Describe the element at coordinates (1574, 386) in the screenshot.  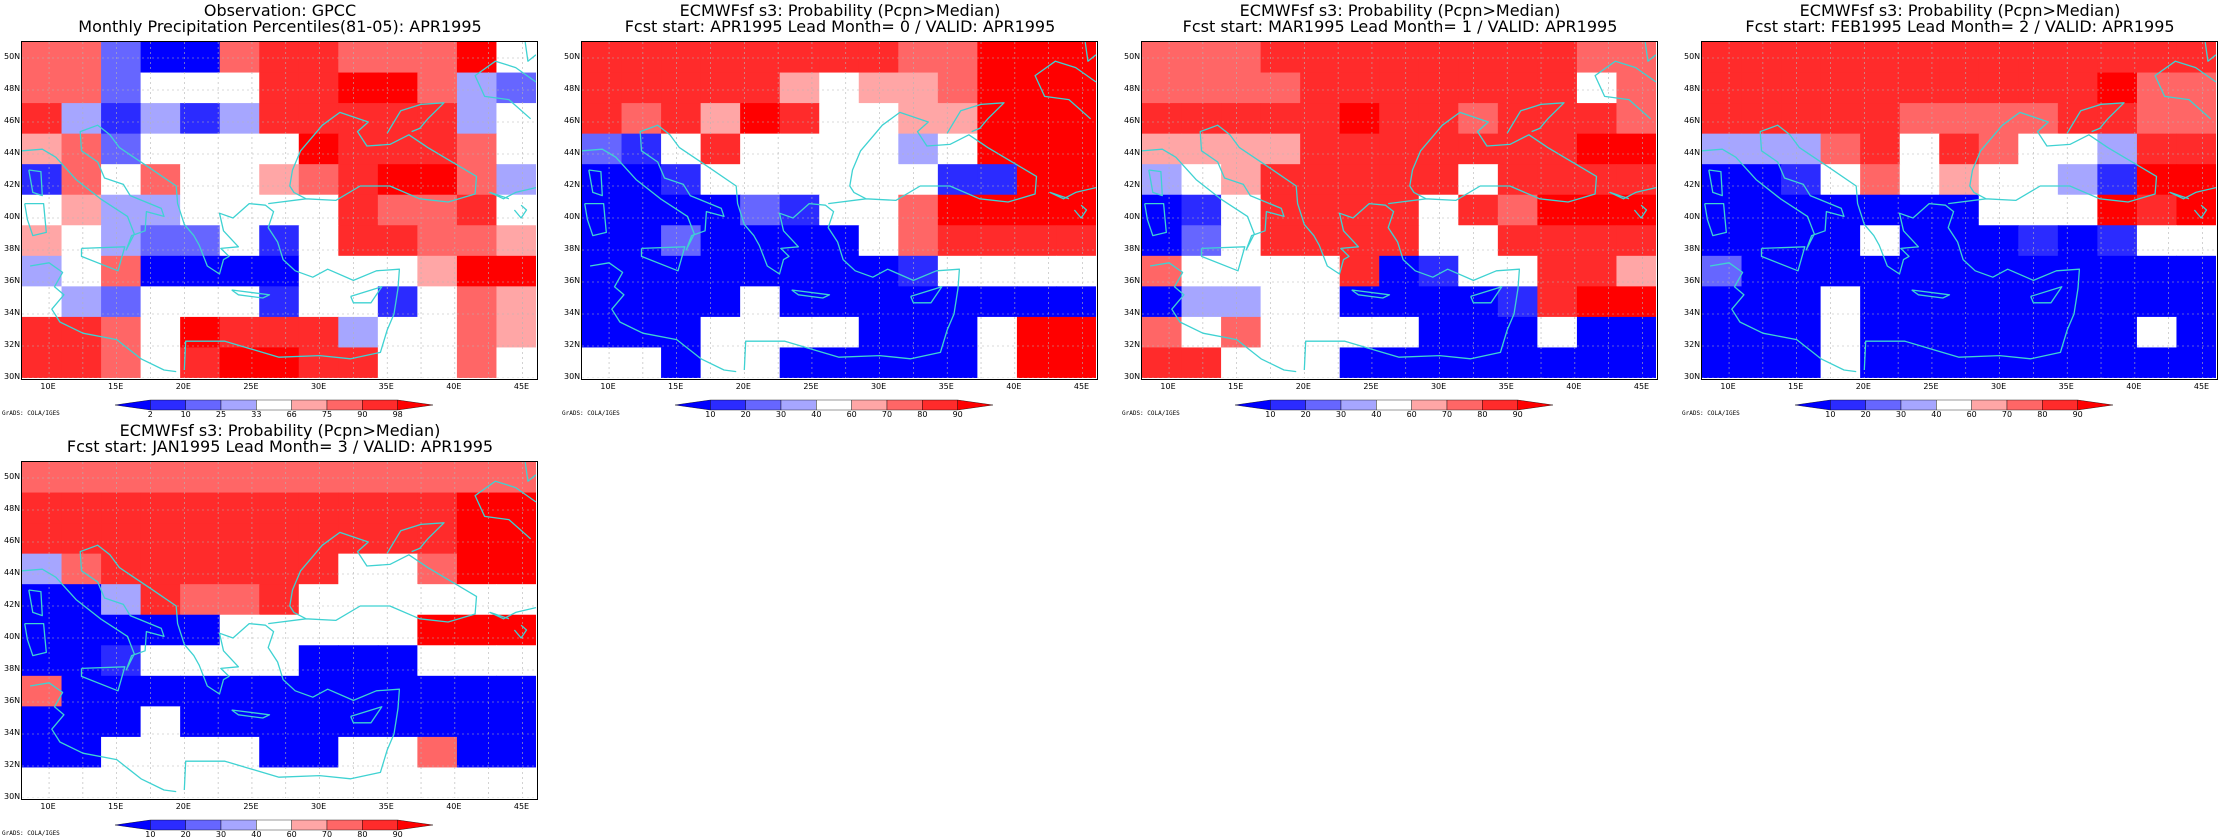
I see `lon-tick-label: 40E` at that location.